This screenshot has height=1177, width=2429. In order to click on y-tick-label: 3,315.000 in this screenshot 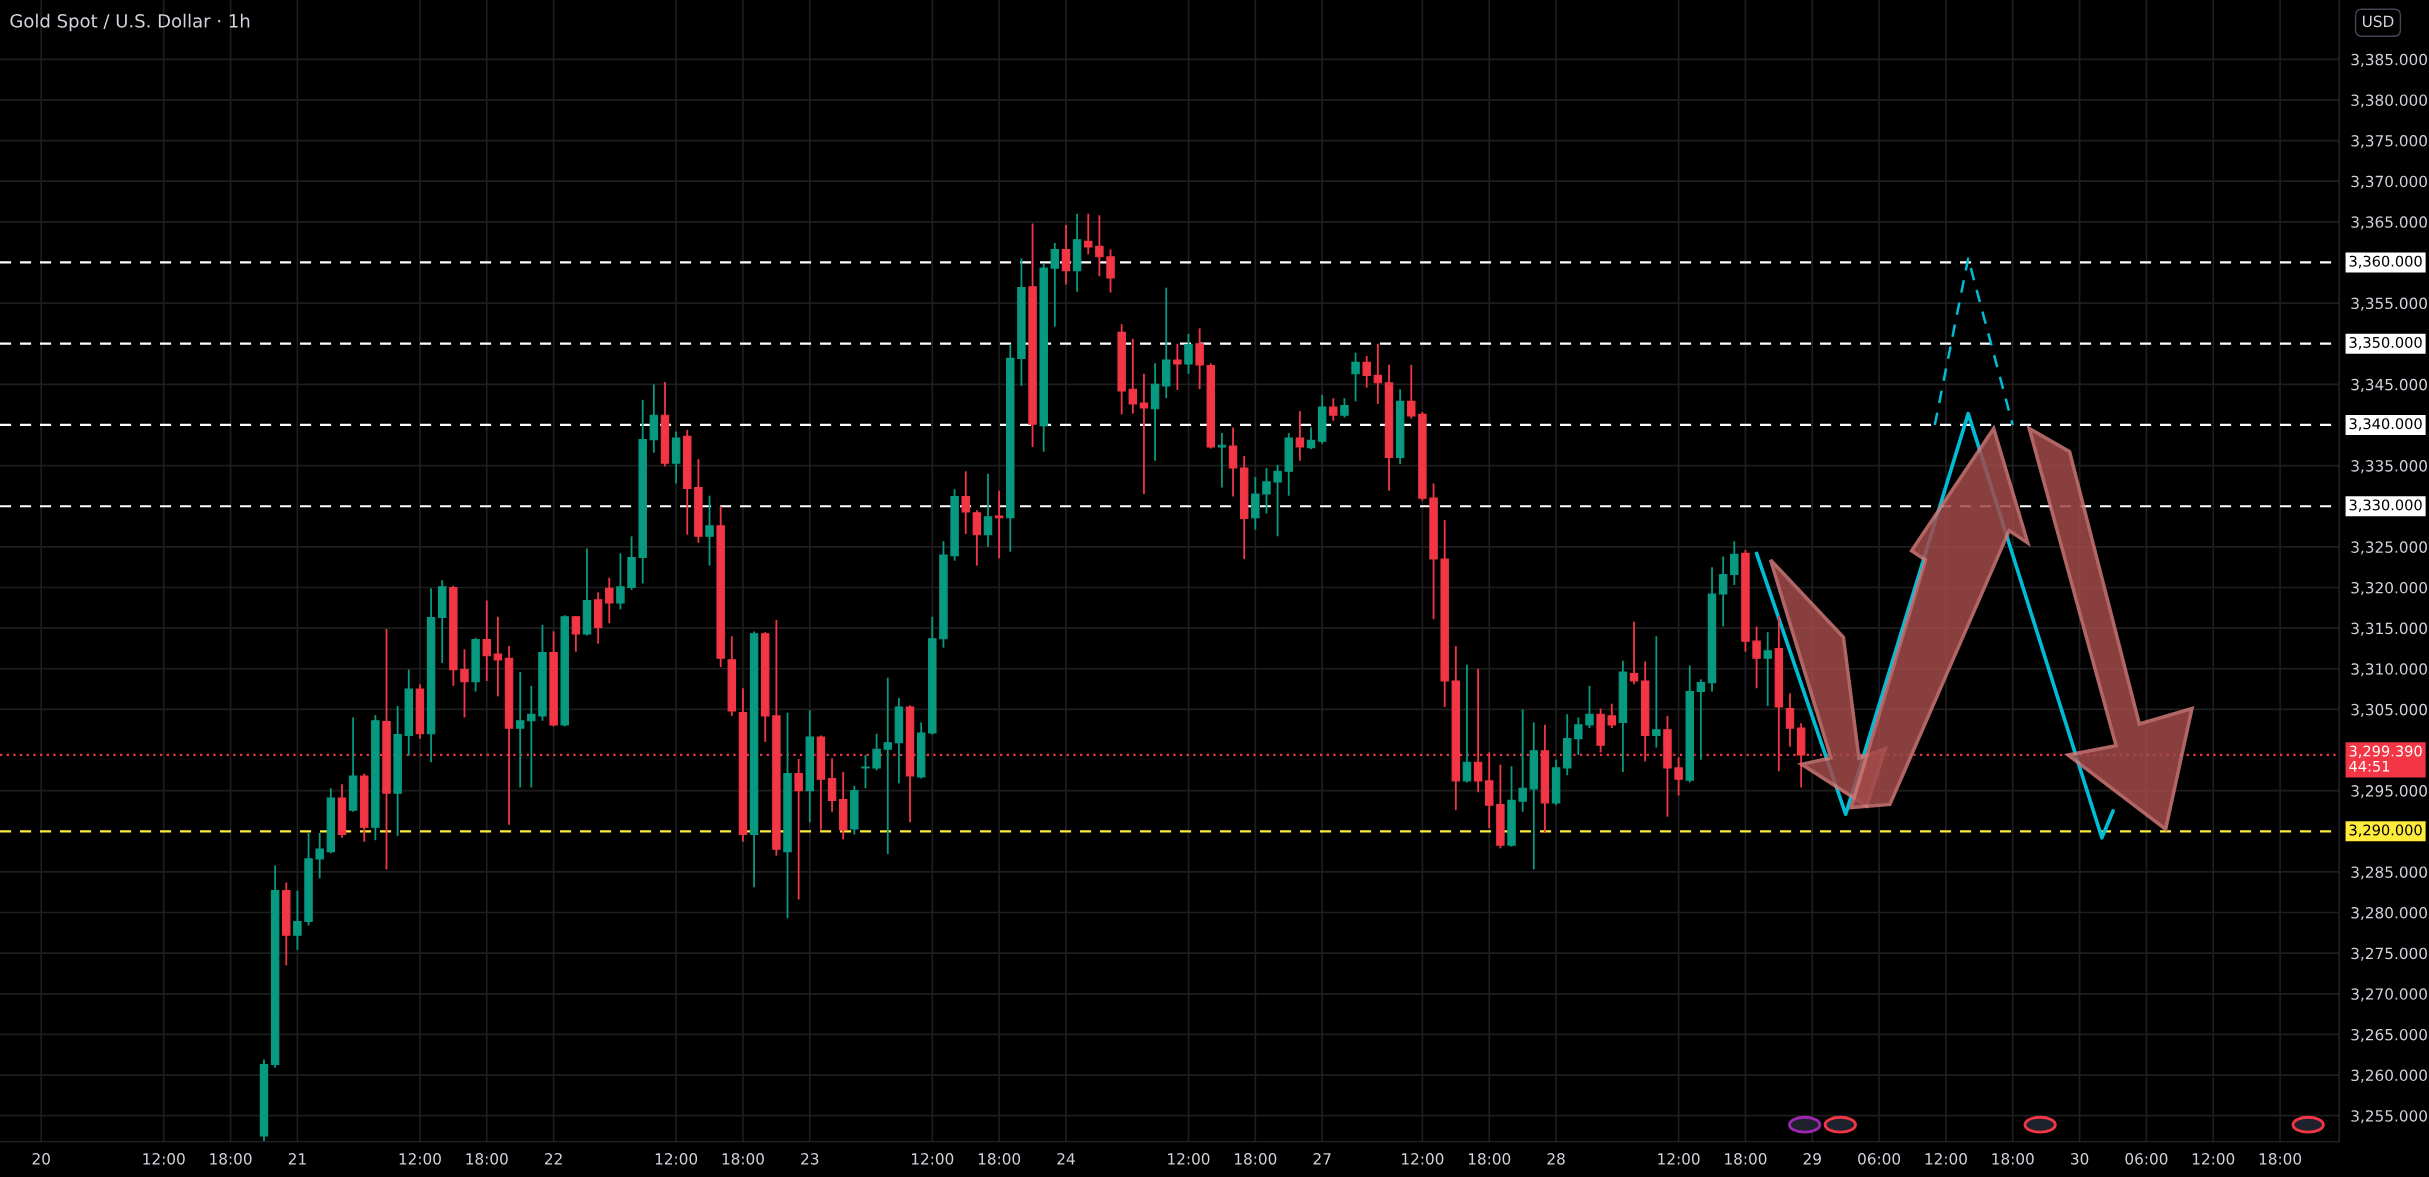, I will do `click(2389, 629)`.